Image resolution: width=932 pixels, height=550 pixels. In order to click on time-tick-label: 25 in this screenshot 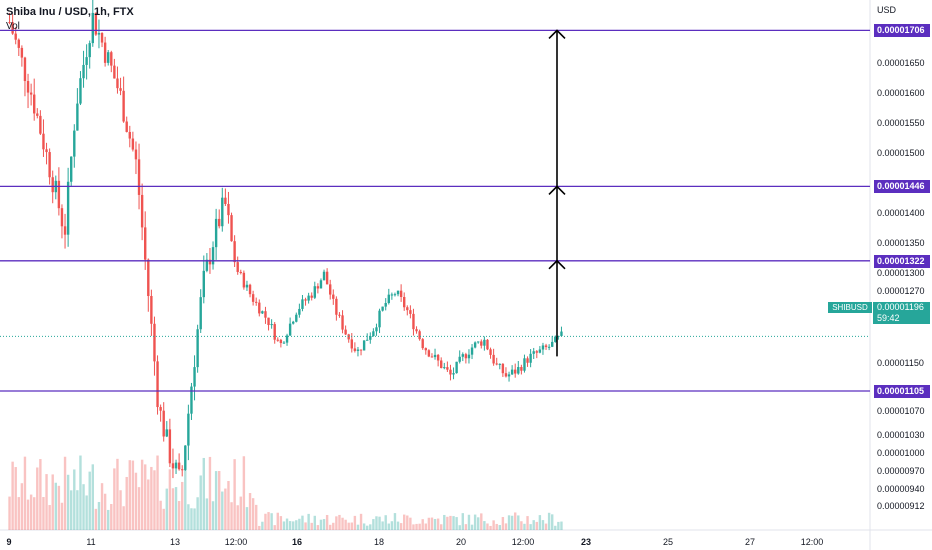, I will do `click(668, 542)`.